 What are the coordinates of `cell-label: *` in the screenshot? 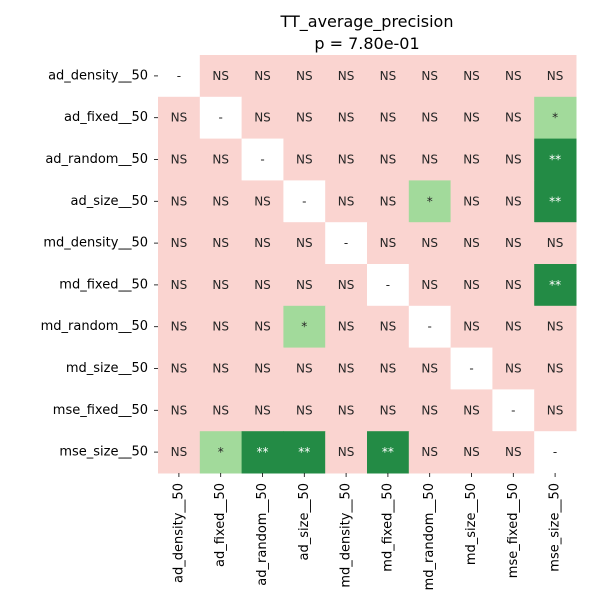 It's located at (430, 201).